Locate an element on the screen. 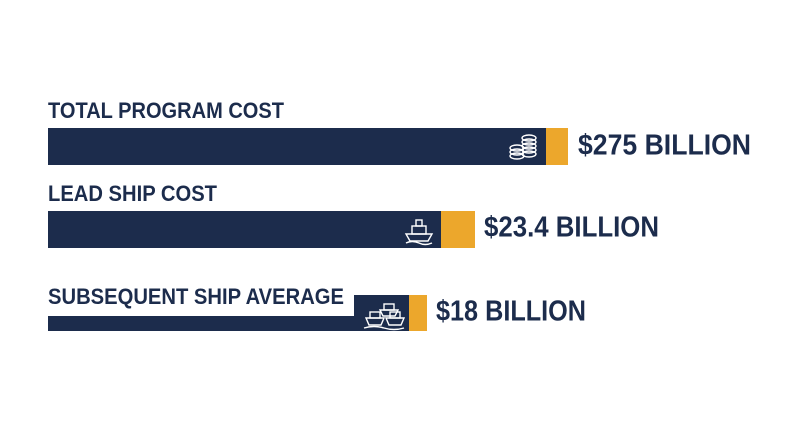  item-label: TOTAL PROGRAM COST is located at coordinates (166, 110).